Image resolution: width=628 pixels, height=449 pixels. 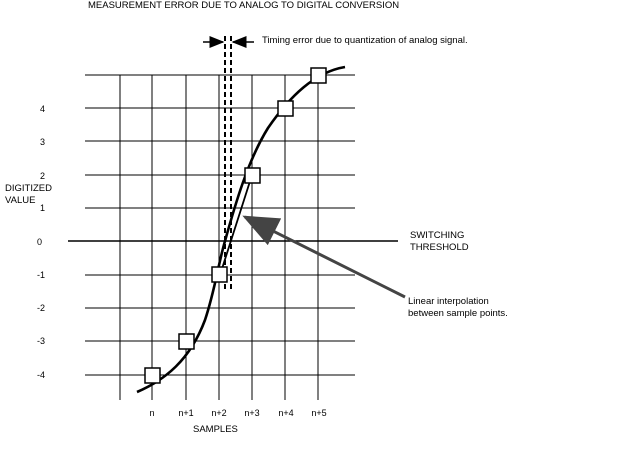 What do you see at coordinates (152, 375) in the screenshot?
I see `sample-point-n` at bounding box center [152, 375].